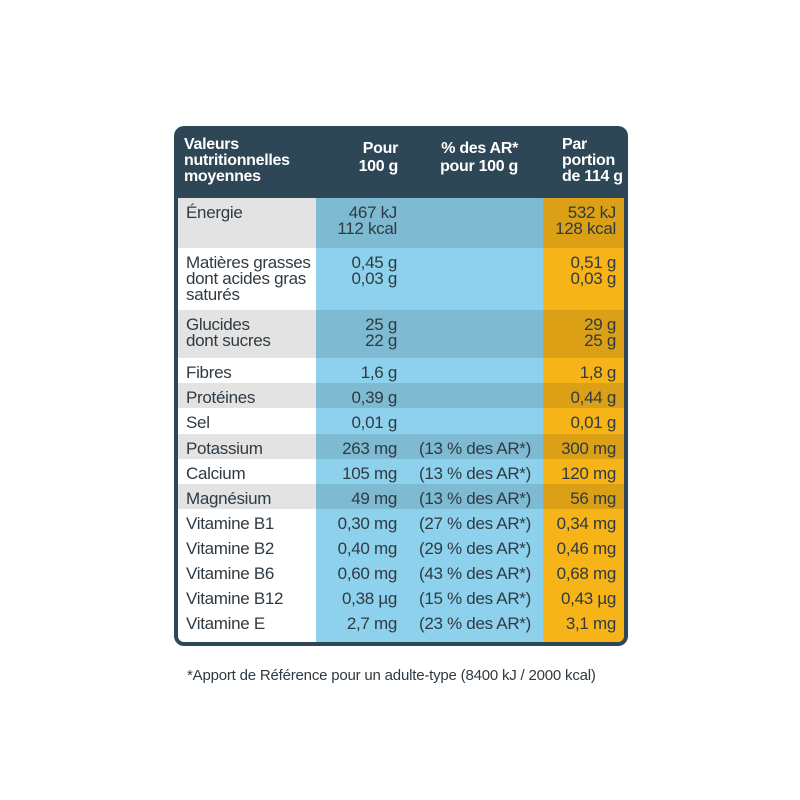 The height and width of the screenshot is (800, 800). Describe the element at coordinates (228, 340) in the screenshot. I see `row-label: dont sucres` at that location.